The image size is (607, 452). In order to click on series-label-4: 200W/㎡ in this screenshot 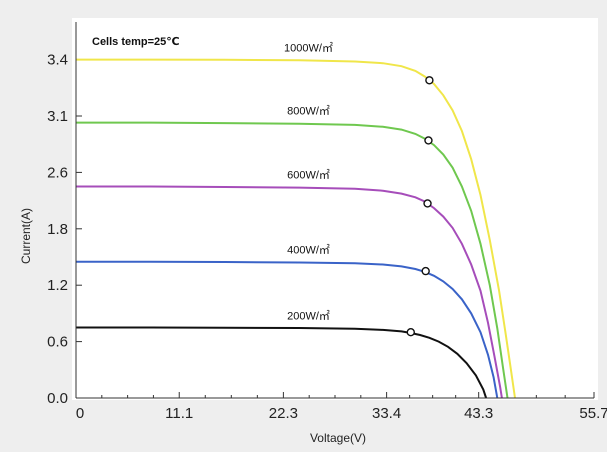, I will do `click(308, 316)`.